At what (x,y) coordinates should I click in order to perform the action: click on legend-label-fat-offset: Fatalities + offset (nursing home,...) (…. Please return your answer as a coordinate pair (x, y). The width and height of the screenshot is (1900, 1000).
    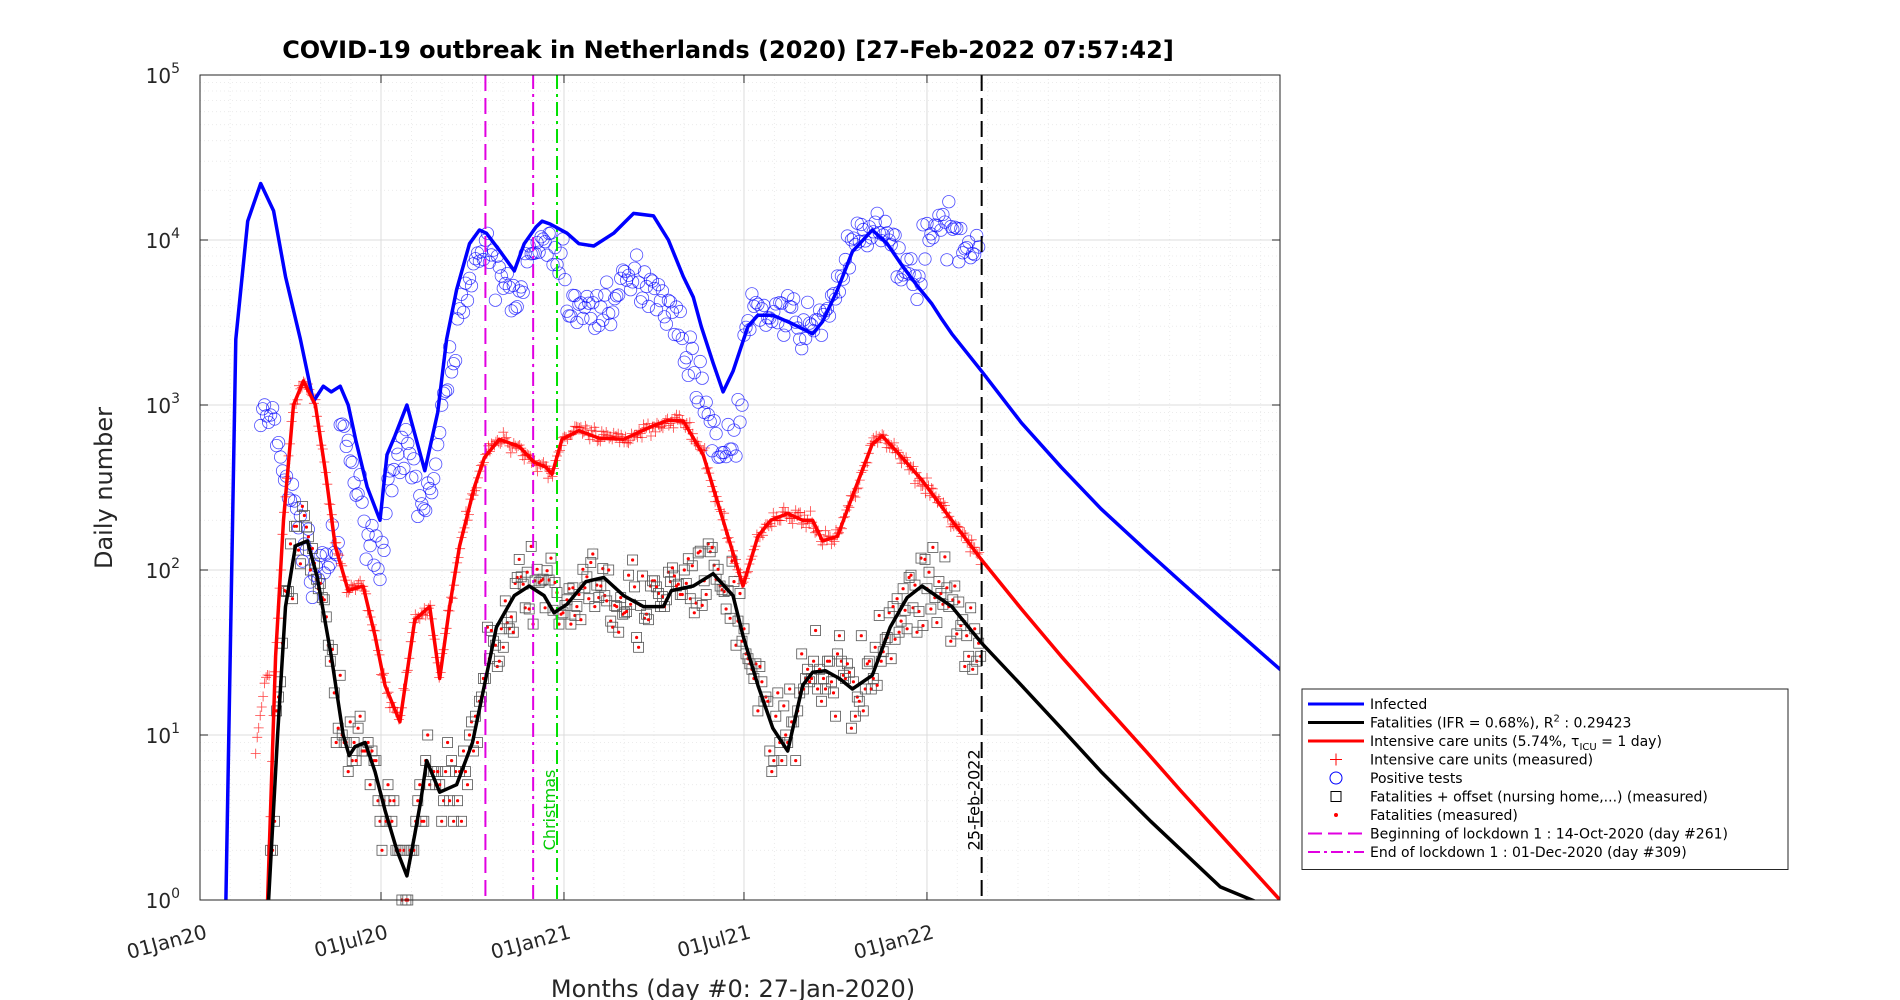
    Looking at the image, I should click on (1539, 798).